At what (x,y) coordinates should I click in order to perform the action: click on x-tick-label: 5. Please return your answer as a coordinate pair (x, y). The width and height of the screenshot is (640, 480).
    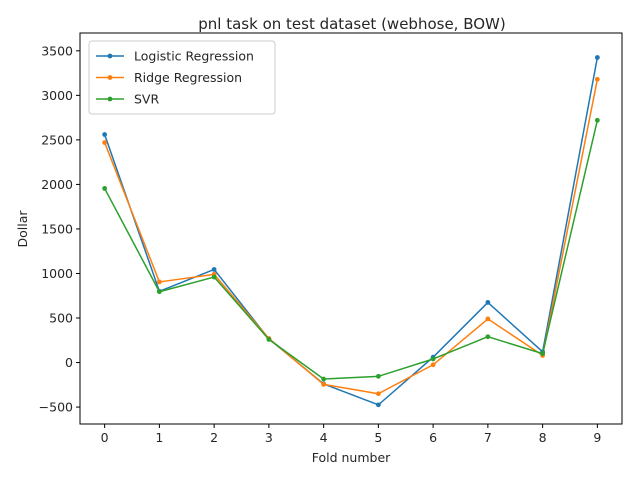
    Looking at the image, I should click on (378, 437).